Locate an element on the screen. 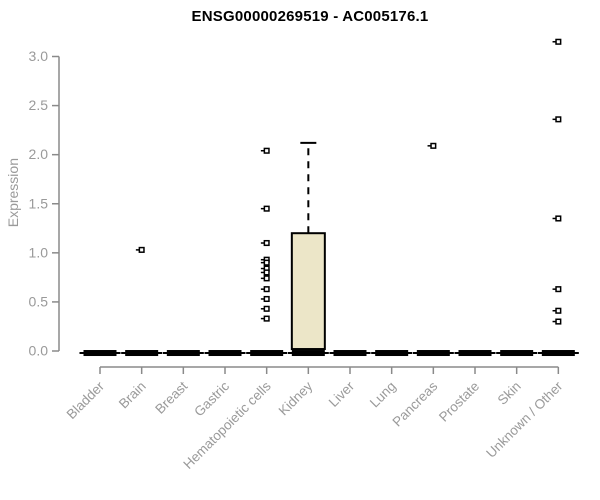 The height and width of the screenshot is (500, 600). x-tick-label: Skin is located at coordinates (509, 393).